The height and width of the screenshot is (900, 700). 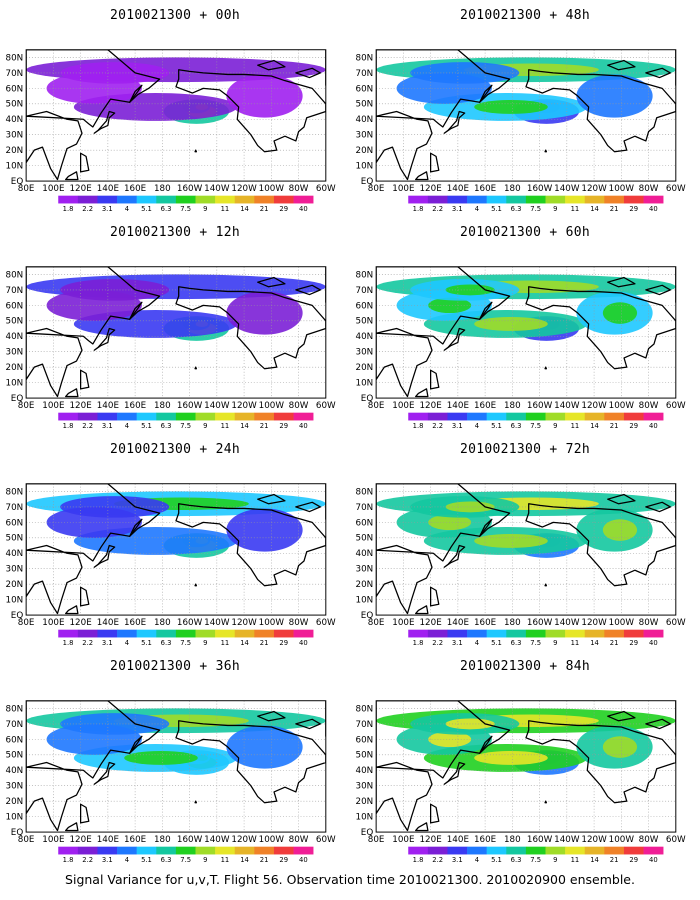 I want to click on variance-region, so click(x=264, y=313).